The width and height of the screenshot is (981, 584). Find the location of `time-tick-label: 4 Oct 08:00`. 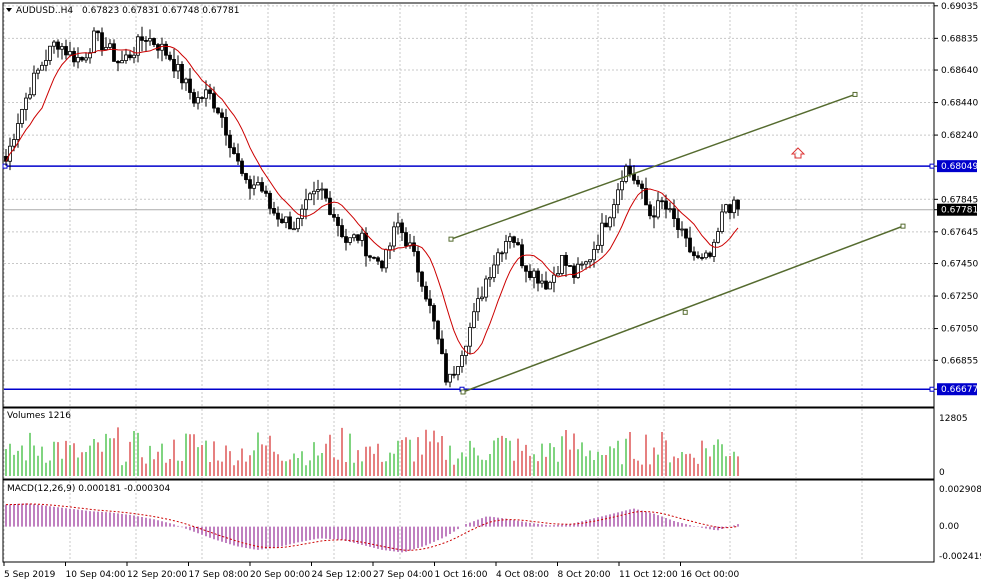

time-tick-label: 4 Oct 08:00 is located at coordinates (522, 575).